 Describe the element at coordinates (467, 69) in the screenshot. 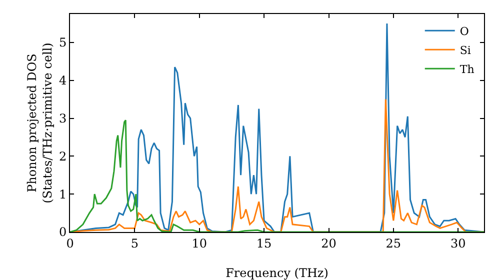

I see `legend-label: Th` at that location.